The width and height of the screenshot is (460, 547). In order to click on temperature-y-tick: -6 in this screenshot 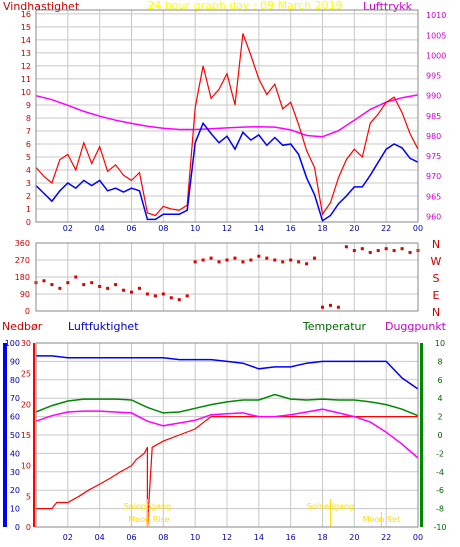, I will do `click(440, 490)`.